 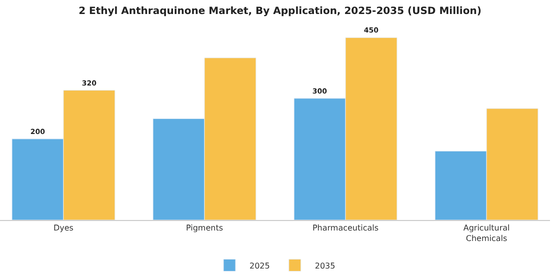 I want to click on legend-label: 2025, so click(x=260, y=265).